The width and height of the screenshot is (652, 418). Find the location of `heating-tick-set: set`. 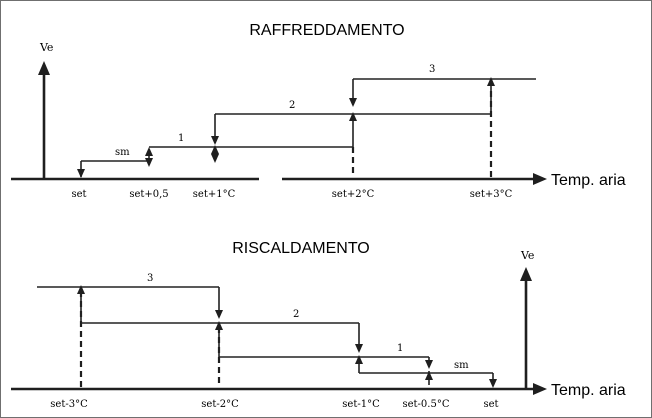

heating-tick-set: set is located at coordinates (490, 404).